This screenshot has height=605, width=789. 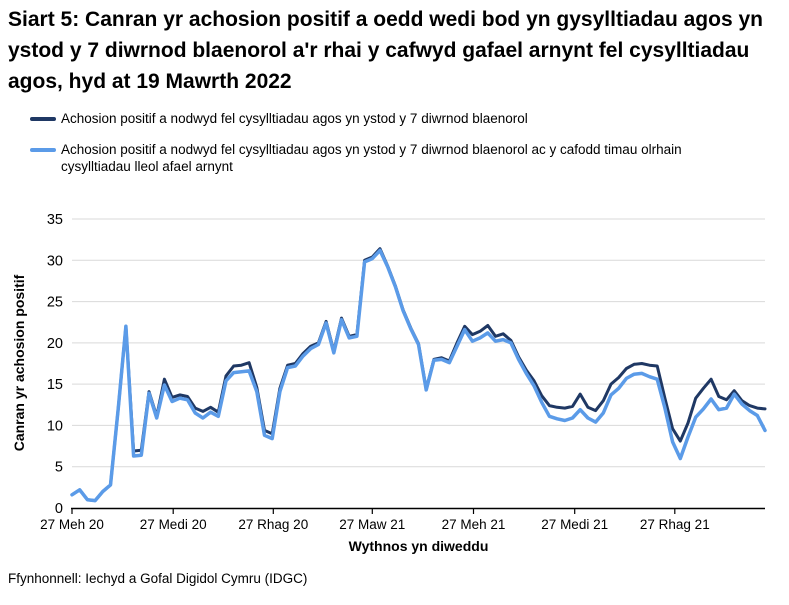 What do you see at coordinates (273, 524) in the screenshot?
I see `x-tick-label: 27 Rhag 20` at bounding box center [273, 524].